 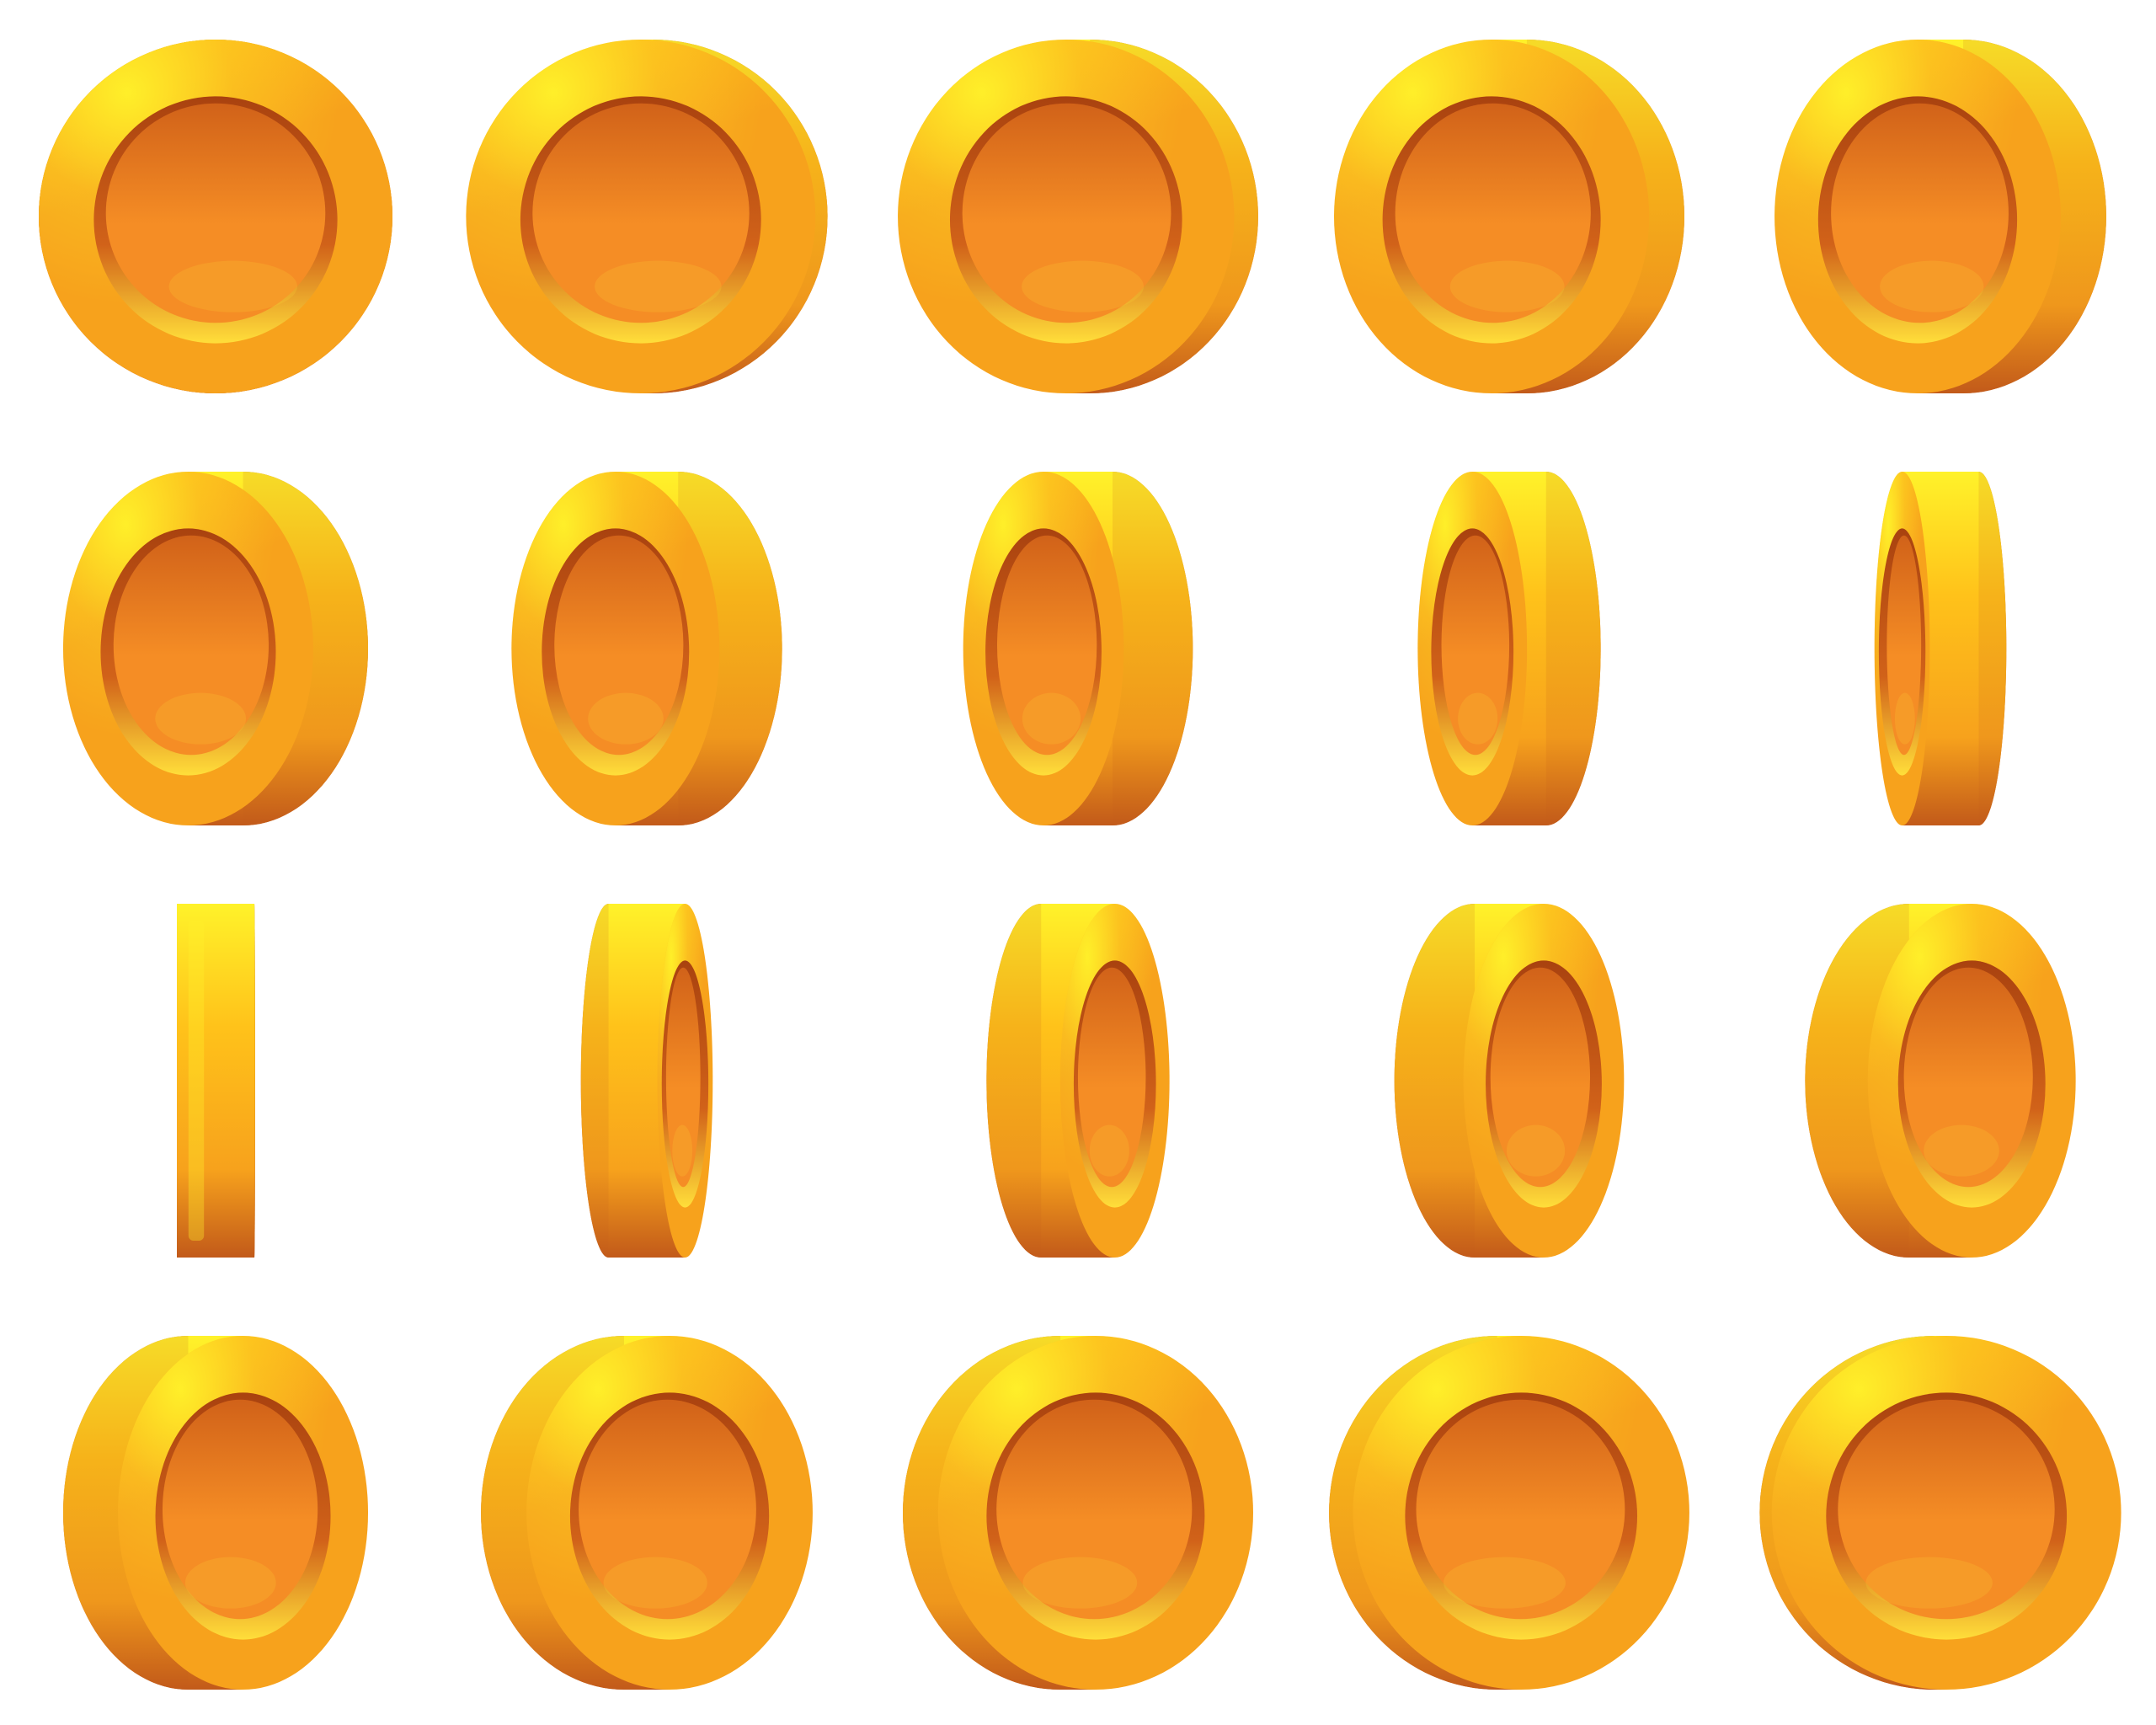 I want to click on coin-edge-highlight, so click(x=196, y=1081).